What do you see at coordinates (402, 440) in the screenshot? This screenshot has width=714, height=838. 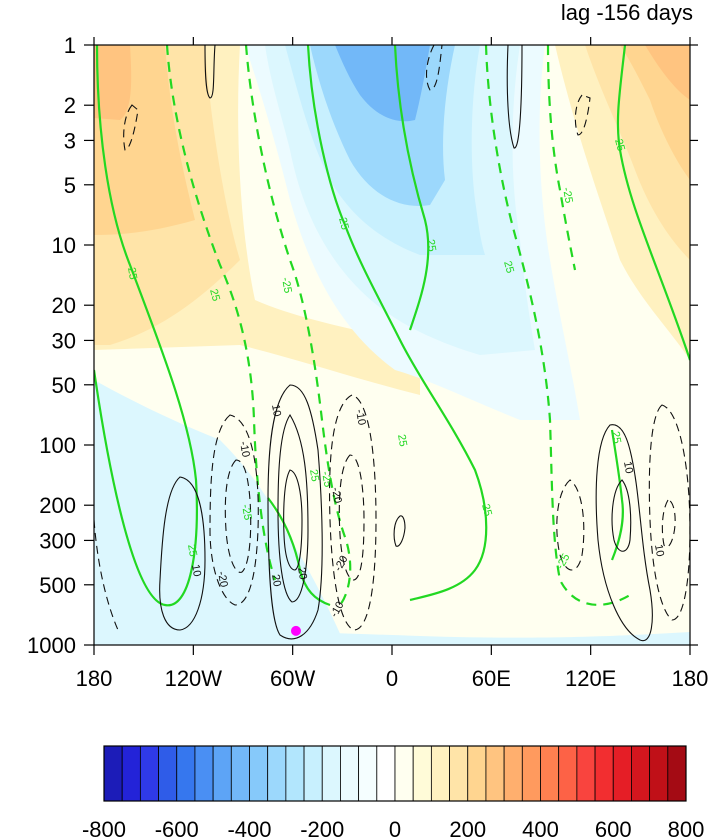 I see `green-label-9: 25` at bounding box center [402, 440].